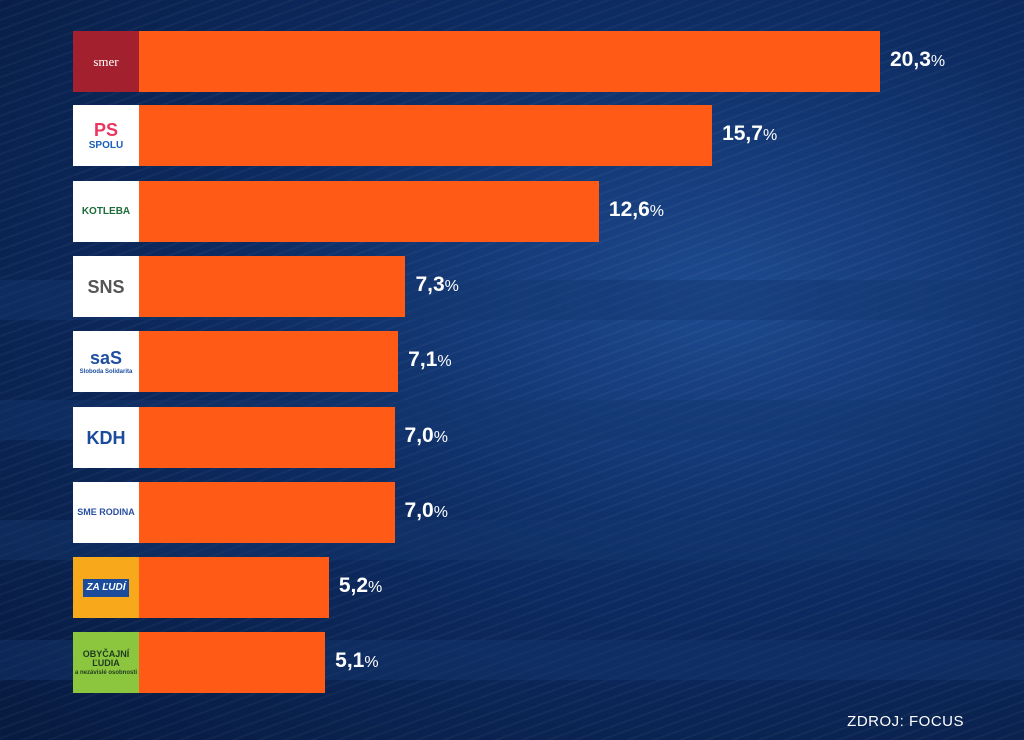 The height and width of the screenshot is (740, 1024). I want to click on party-logo-text: smer, so click(106, 61).